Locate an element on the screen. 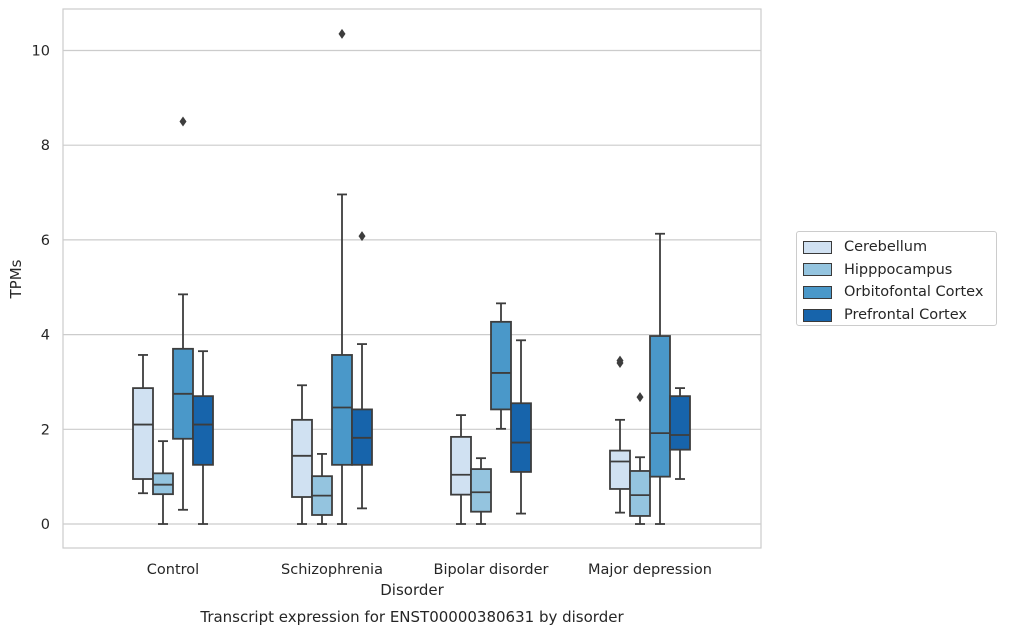 This screenshot has height=634, width=1009. legend-item-cerebellum: Cerebellum is located at coordinates (899, 247).